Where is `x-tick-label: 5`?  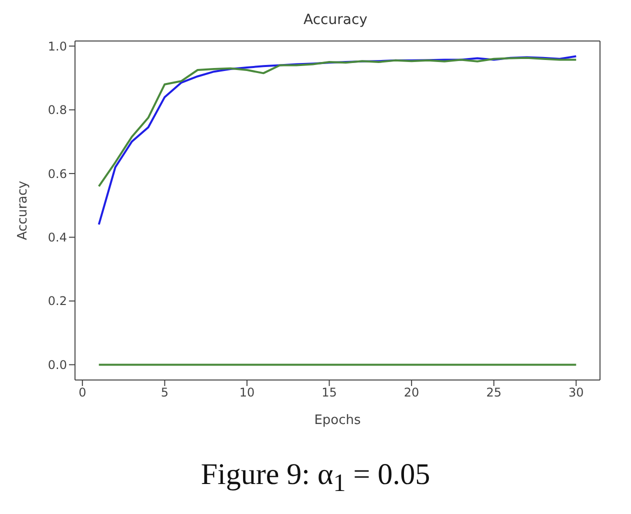
x-tick-label: 5 is located at coordinates (164, 393).